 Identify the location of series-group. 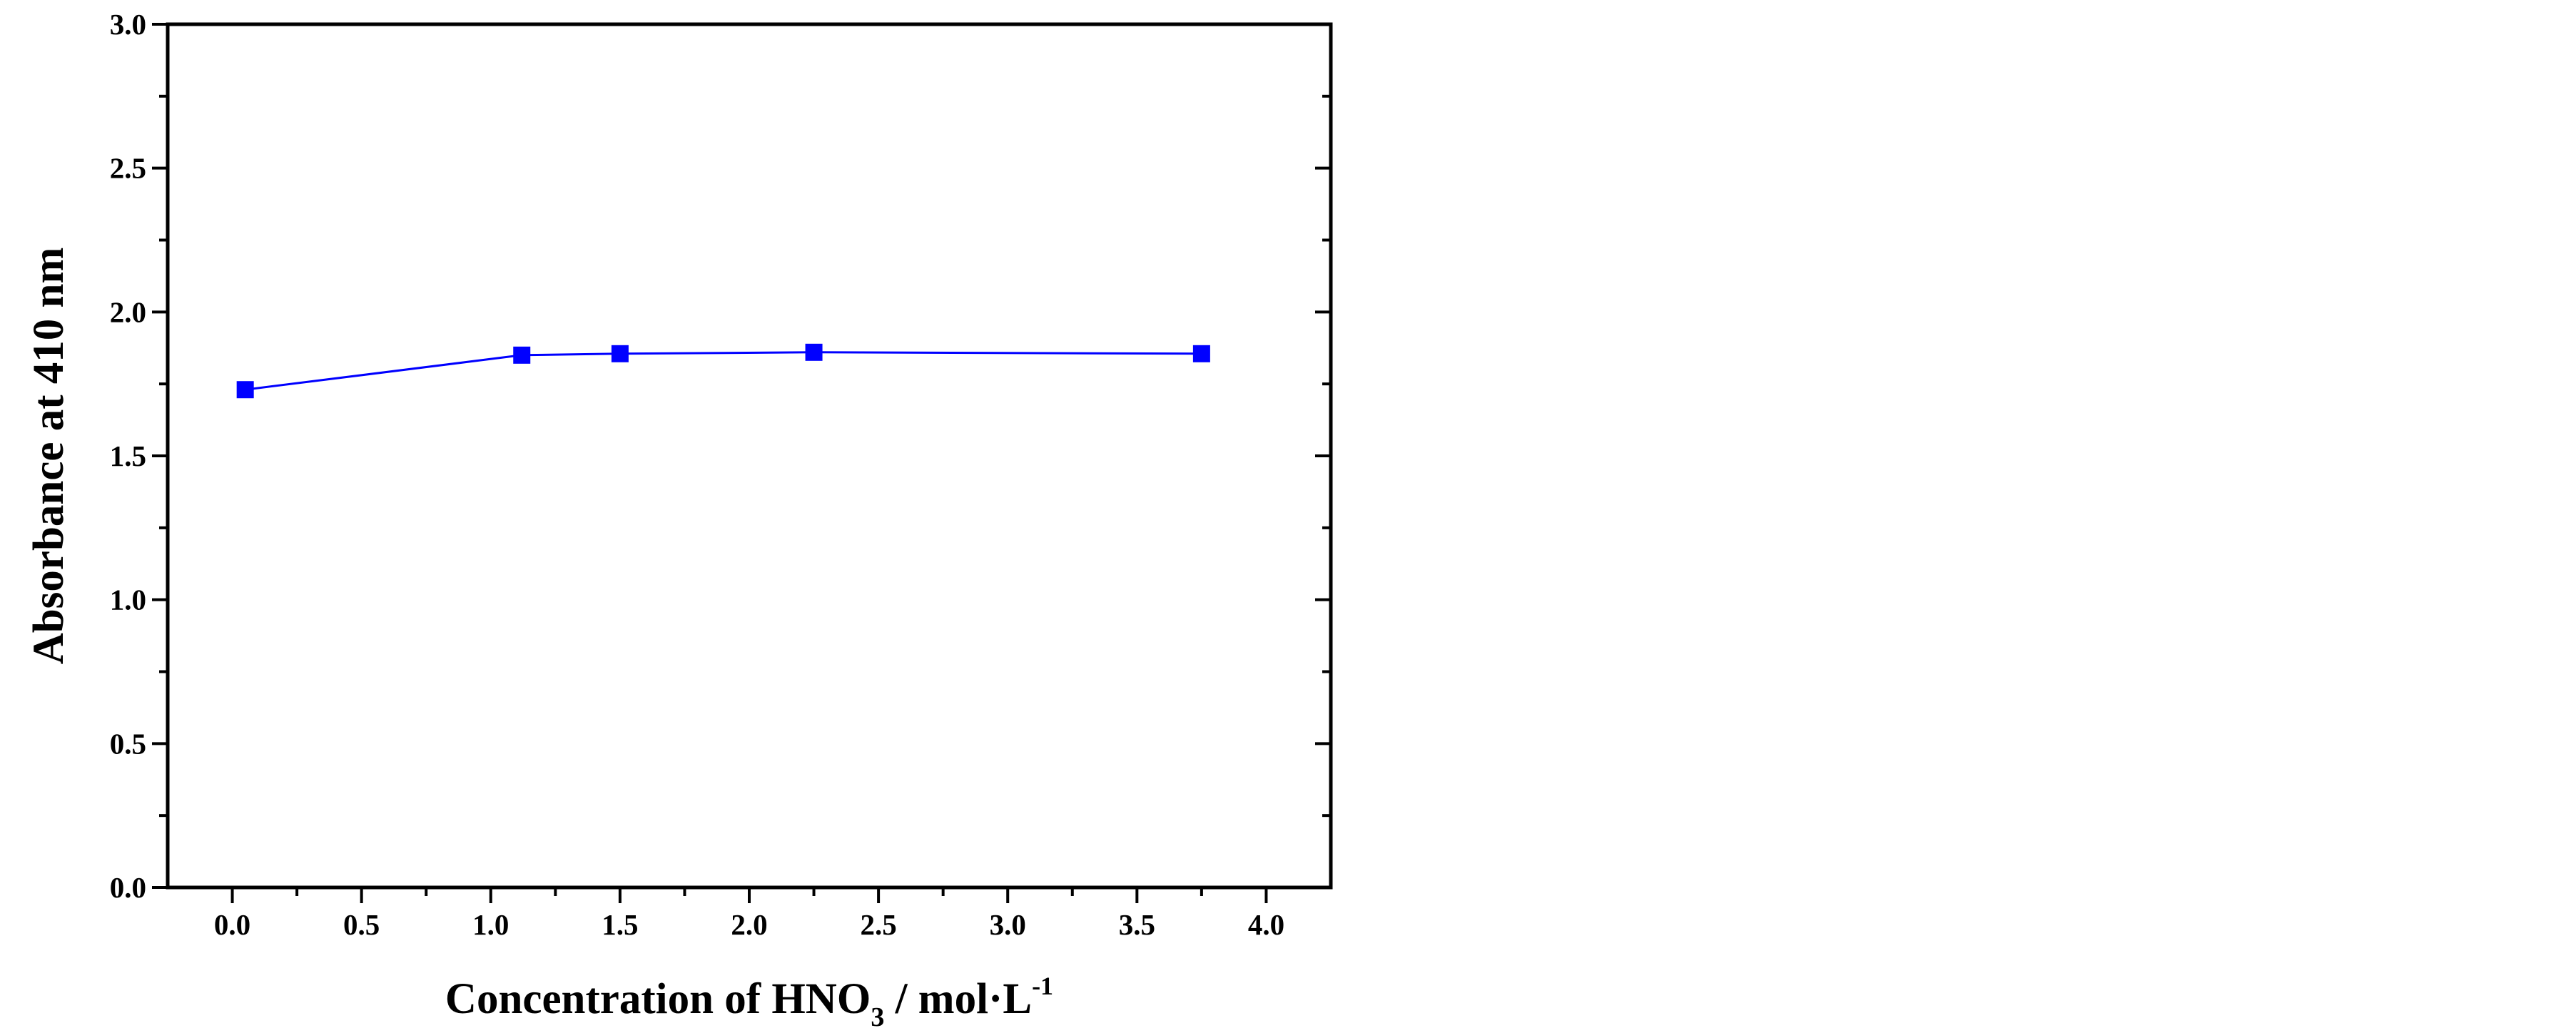
(723, 371).